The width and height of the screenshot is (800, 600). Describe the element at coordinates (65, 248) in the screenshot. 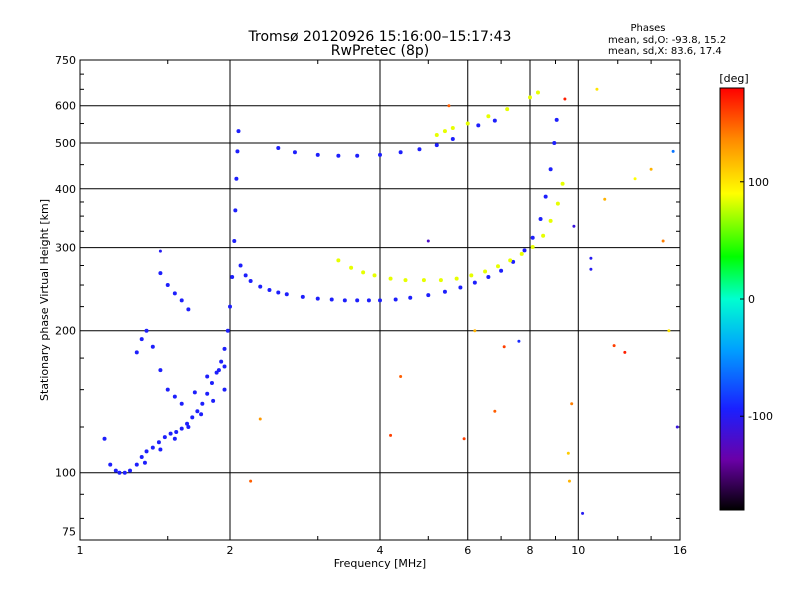

I see `y-tick-label: 300` at that location.